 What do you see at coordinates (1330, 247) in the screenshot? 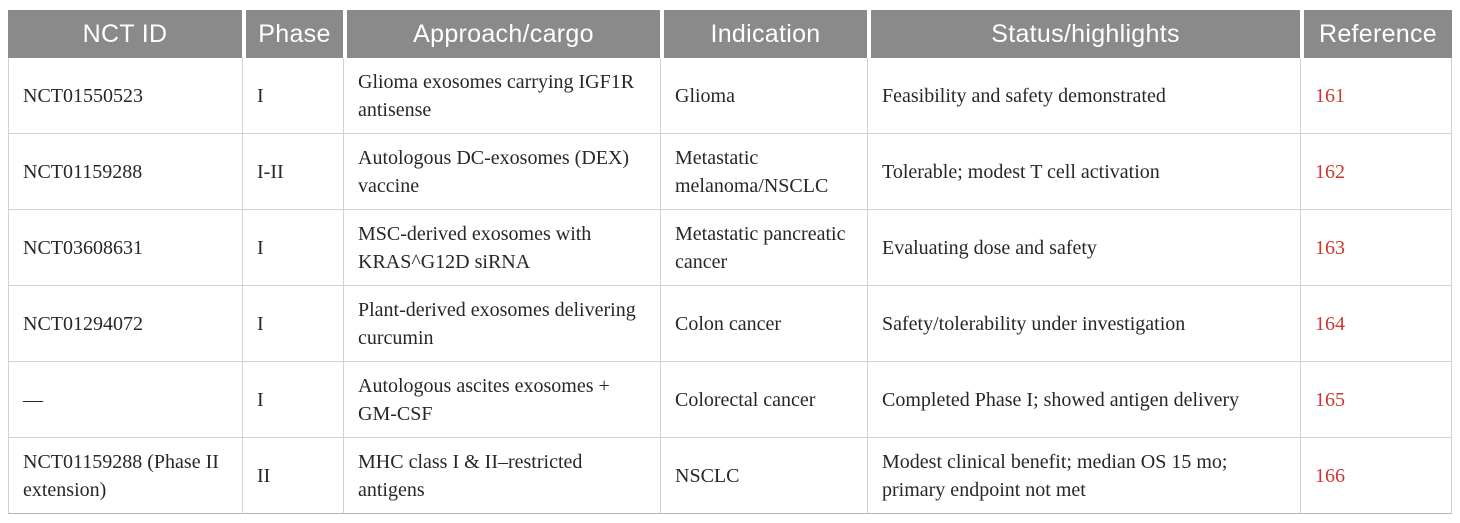
I see `reference-link: 163` at bounding box center [1330, 247].